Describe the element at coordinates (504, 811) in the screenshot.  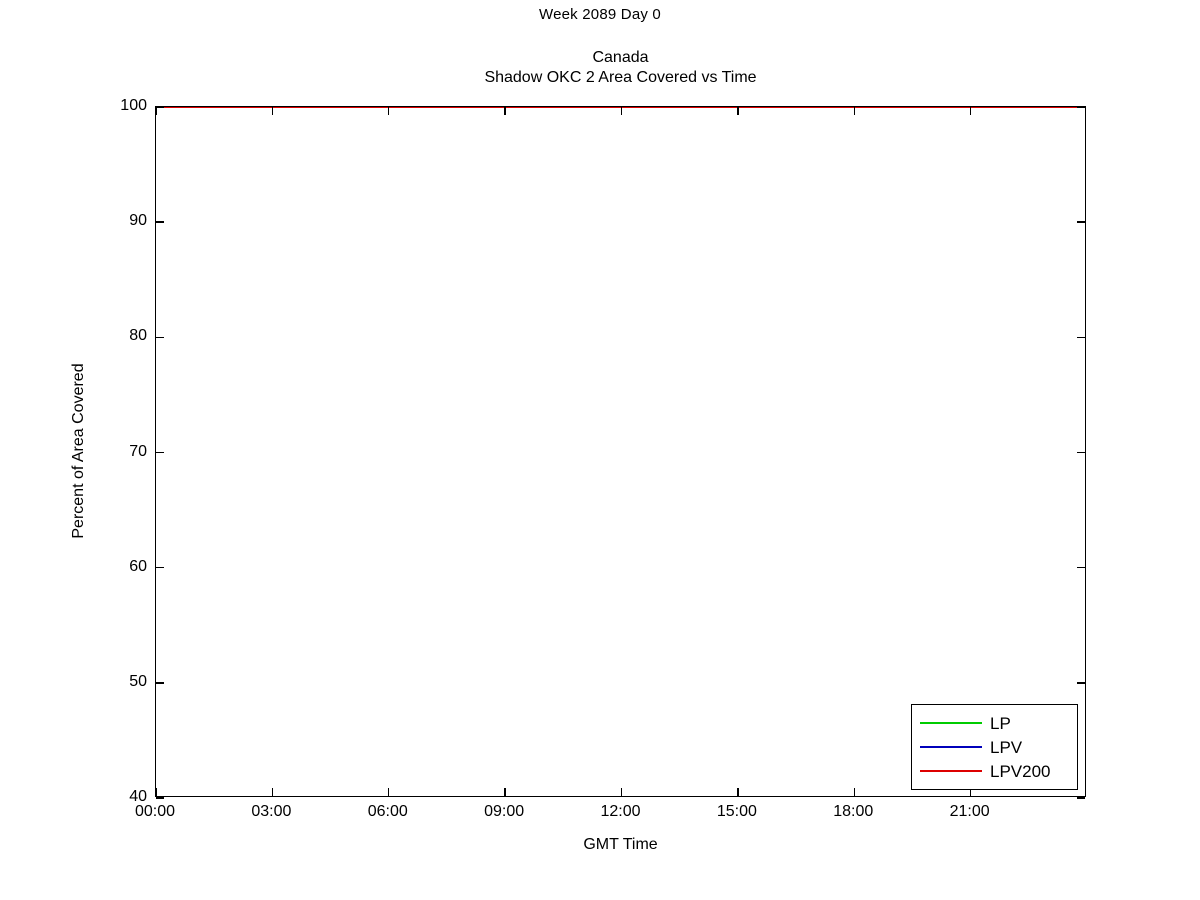
I see `x-tick-label-3: 09:00` at that location.